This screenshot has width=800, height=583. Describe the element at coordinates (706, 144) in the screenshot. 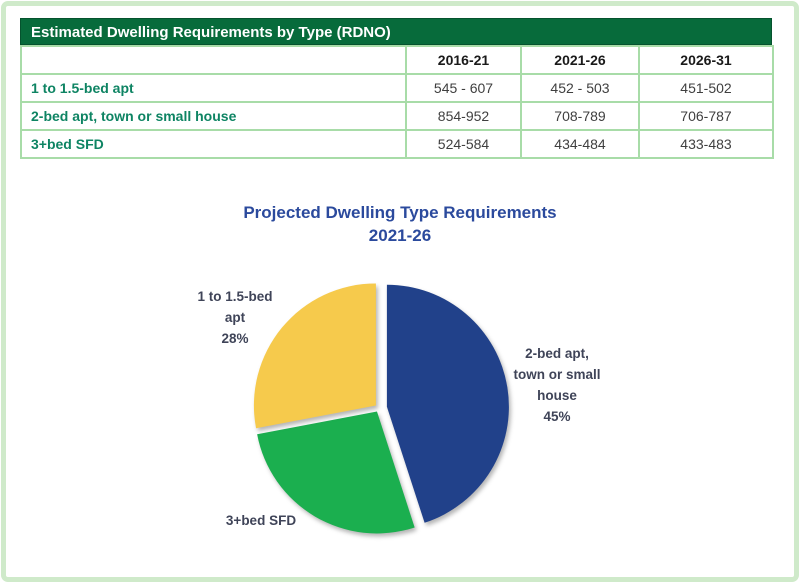

I see `cell-value: 433-483` at that location.